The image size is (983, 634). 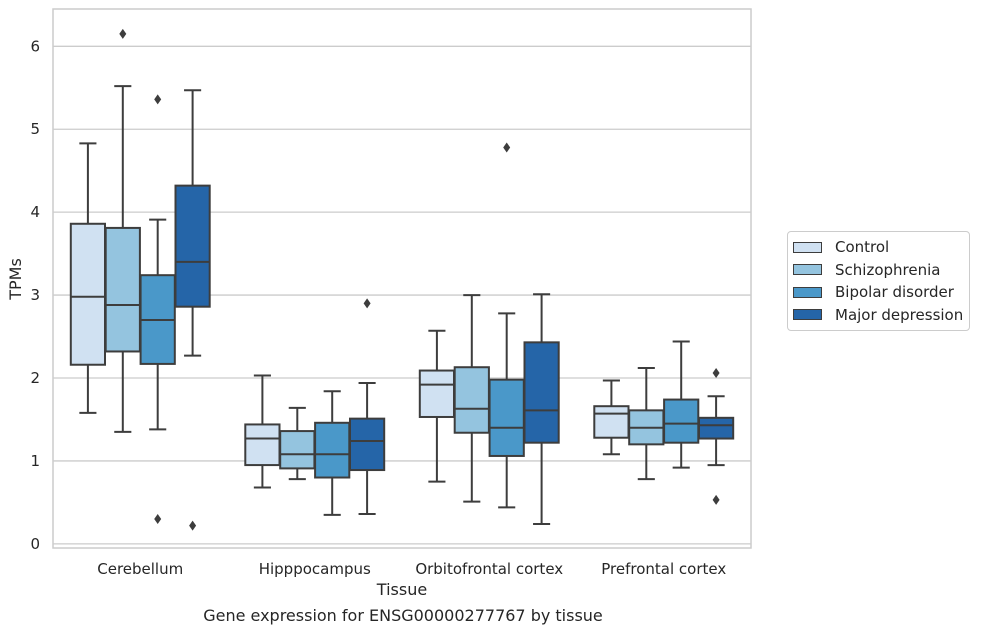 I want to click on y-tick-label: 5, so click(x=35, y=129).